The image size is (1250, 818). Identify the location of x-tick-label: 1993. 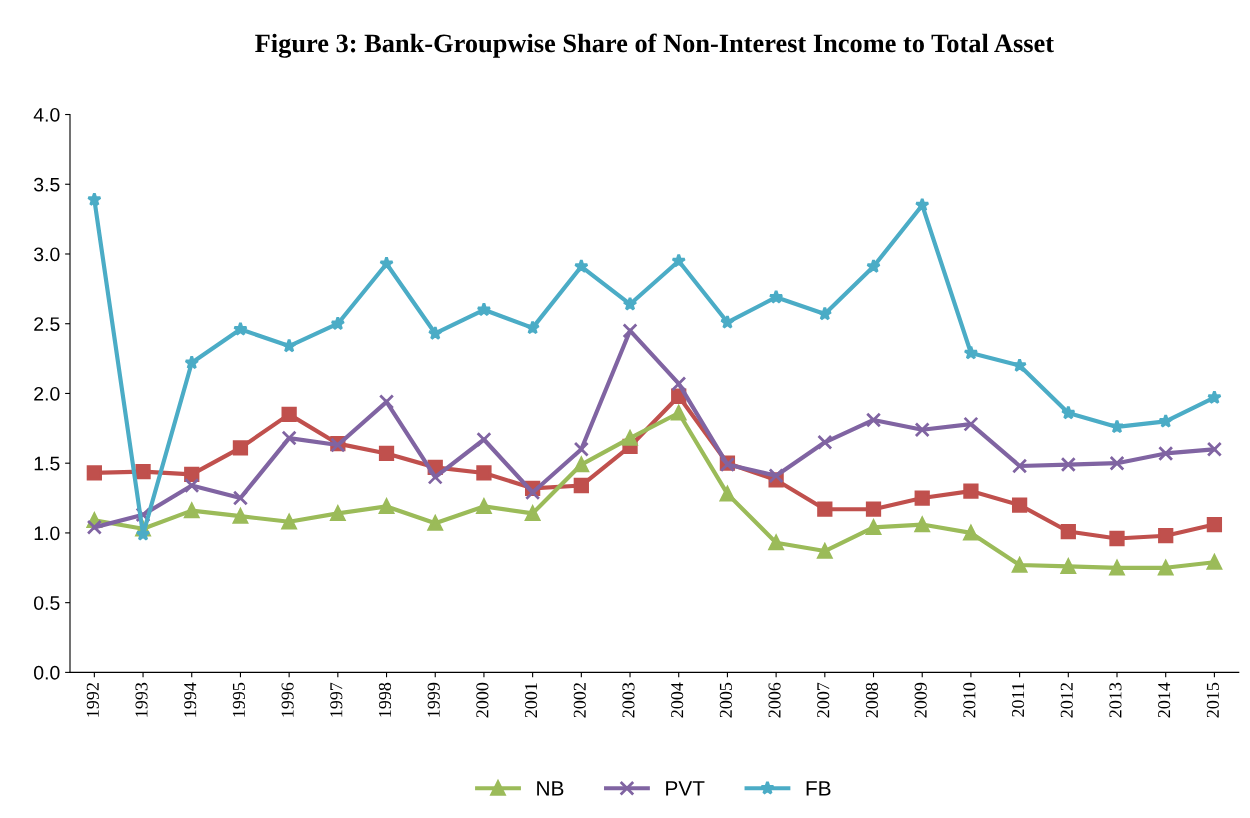
(141, 699).